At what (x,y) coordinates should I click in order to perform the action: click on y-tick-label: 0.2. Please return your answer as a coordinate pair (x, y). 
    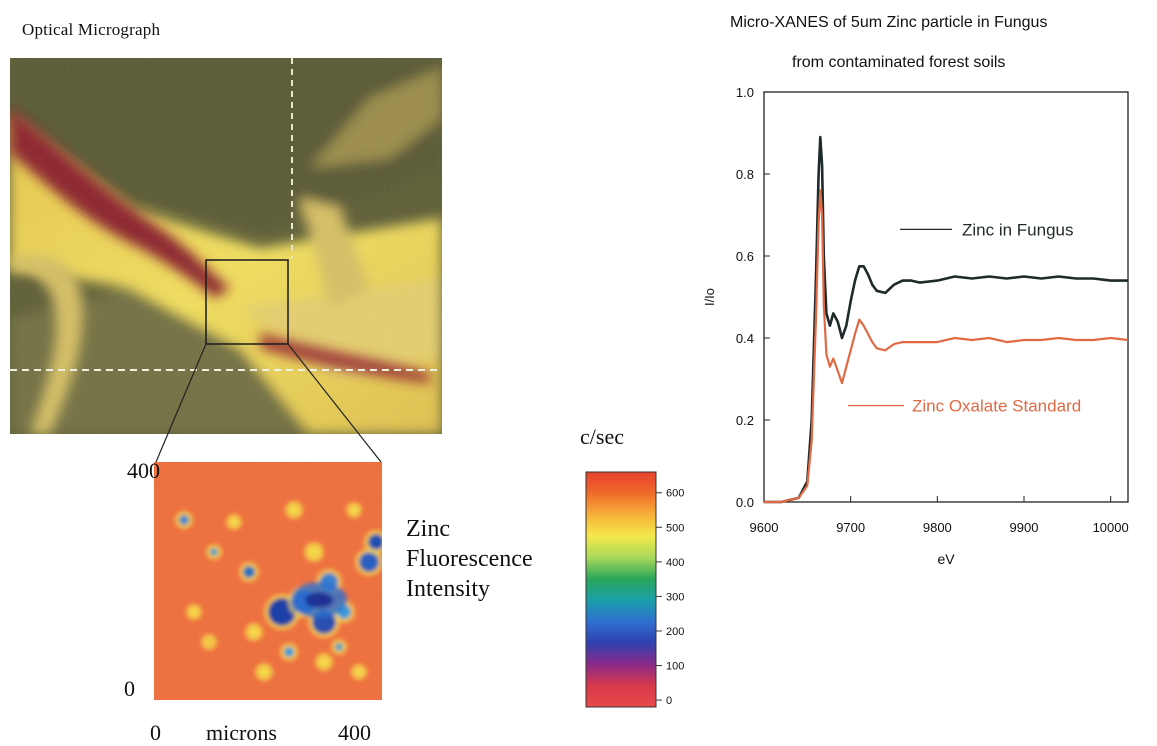
    Looking at the image, I should click on (745, 420).